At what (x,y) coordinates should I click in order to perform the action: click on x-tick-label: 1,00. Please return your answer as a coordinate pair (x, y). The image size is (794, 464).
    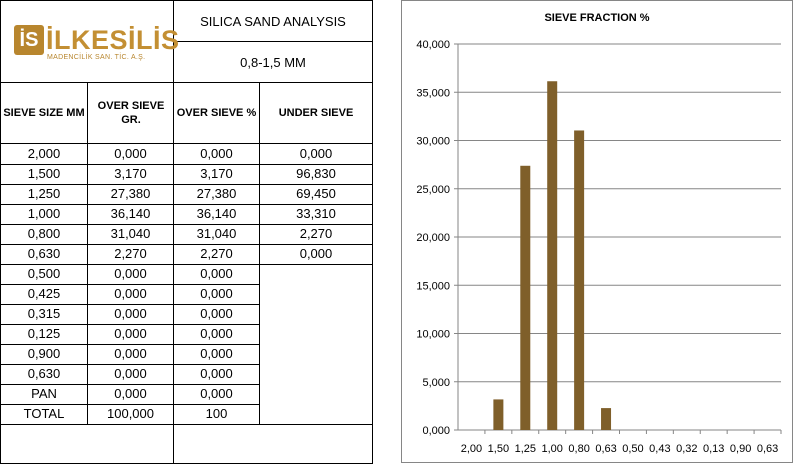
    Looking at the image, I should click on (551, 449).